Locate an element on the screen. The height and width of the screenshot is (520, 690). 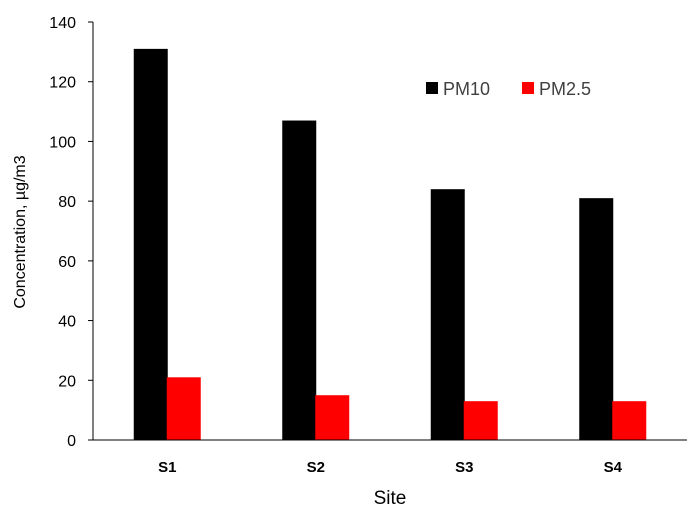
x-tick-label: S1 is located at coordinates (167, 467).